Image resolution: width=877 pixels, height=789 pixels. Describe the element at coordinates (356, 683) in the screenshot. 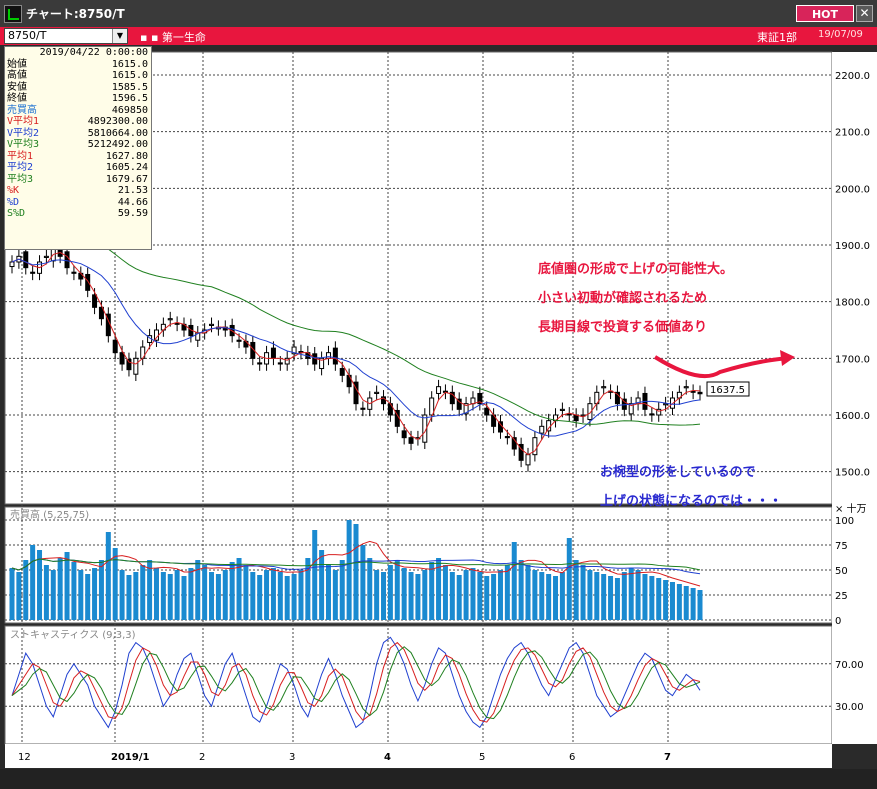

I see `stoch-line` at that location.